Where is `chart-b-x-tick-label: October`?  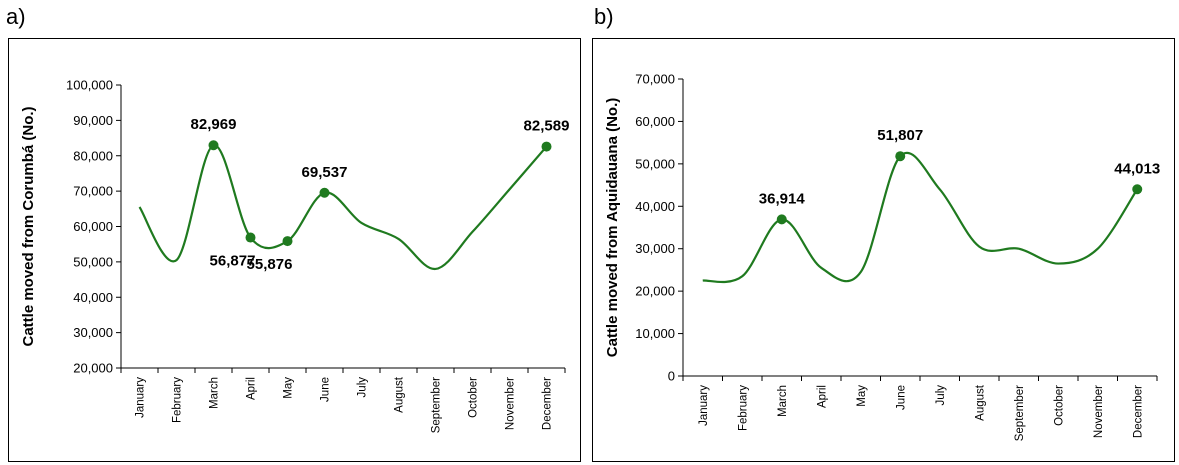
chart-b-x-tick-label: October is located at coordinates (1059, 405).